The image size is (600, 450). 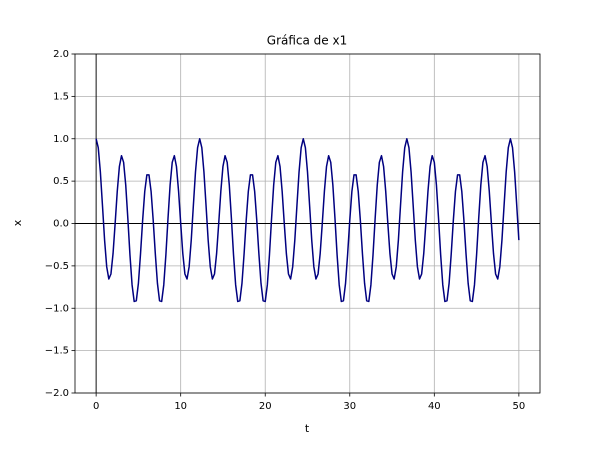 What do you see at coordinates (434, 406) in the screenshot?
I see `x-tick-label: 40` at bounding box center [434, 406].